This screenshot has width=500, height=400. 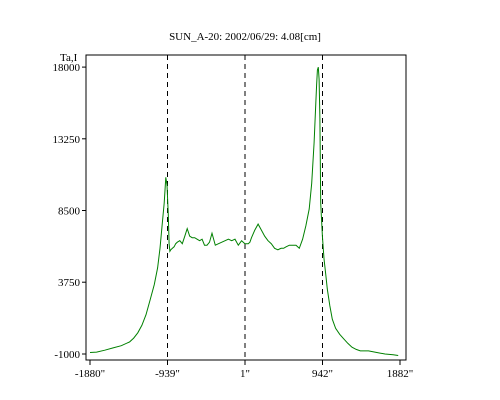 What do you see at coordinates (245, 374) in the screenshot?
I see `x-tick-label: 1"` at bounding box center [245, 374].